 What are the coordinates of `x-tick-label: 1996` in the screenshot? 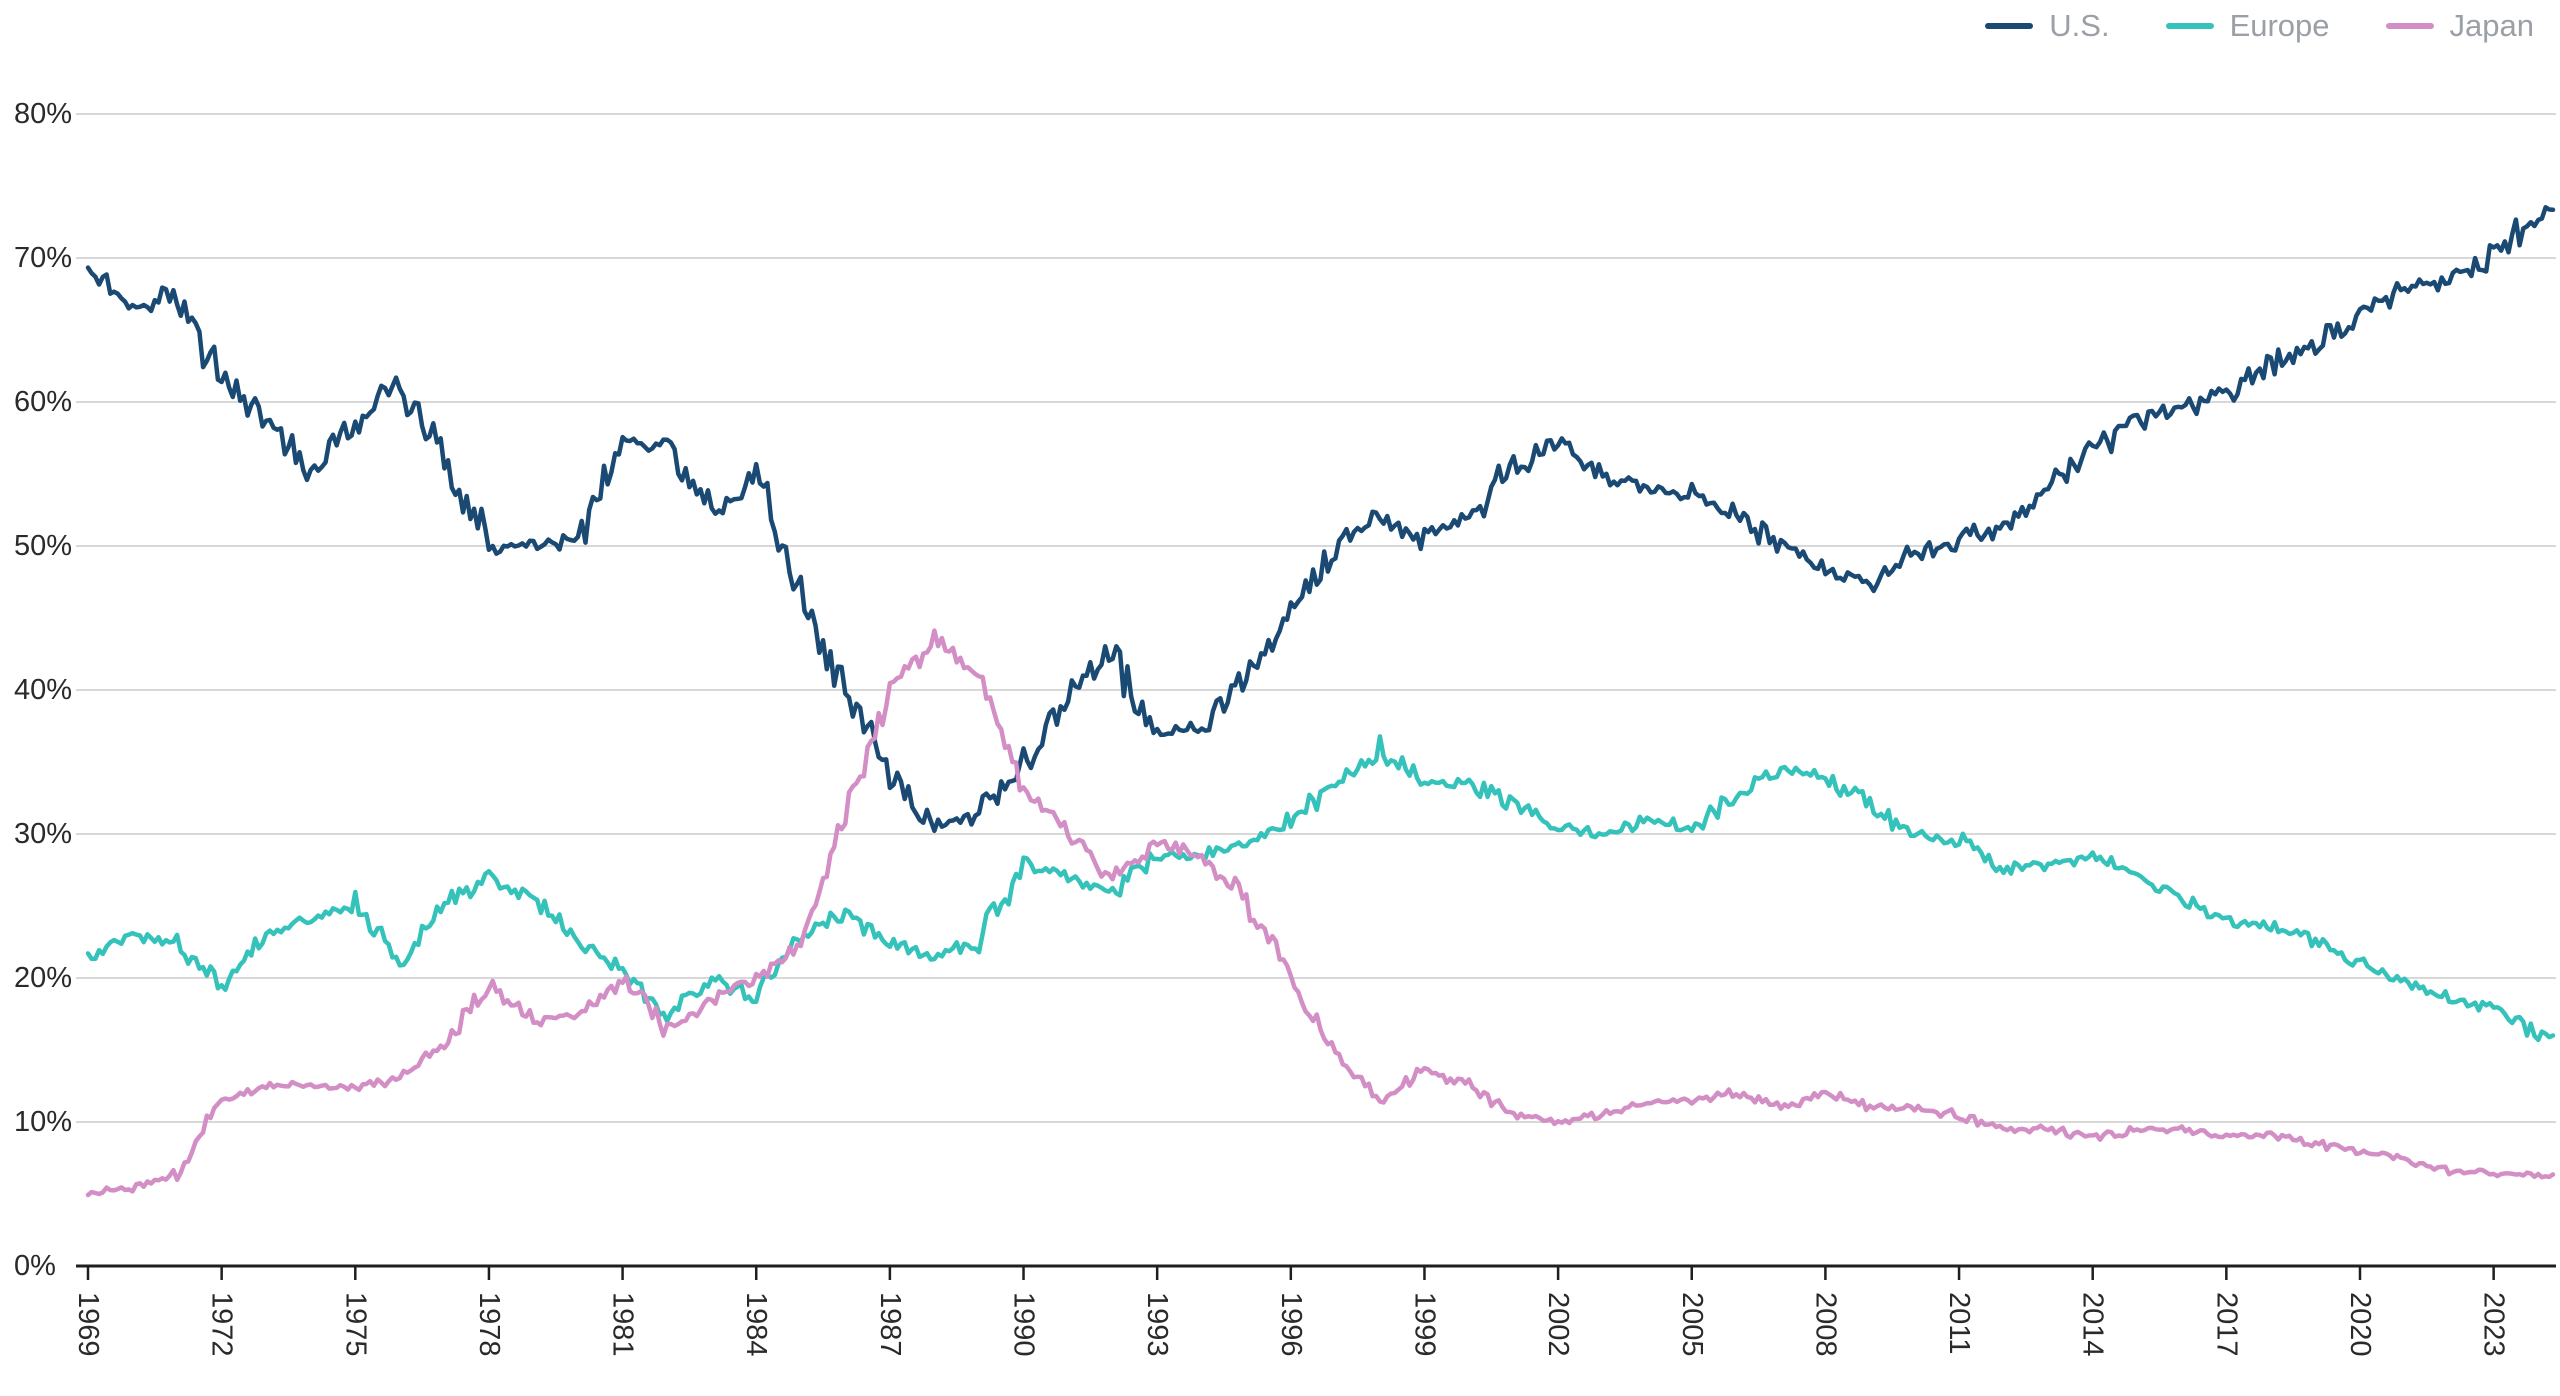 It's located at (1291, 1324).